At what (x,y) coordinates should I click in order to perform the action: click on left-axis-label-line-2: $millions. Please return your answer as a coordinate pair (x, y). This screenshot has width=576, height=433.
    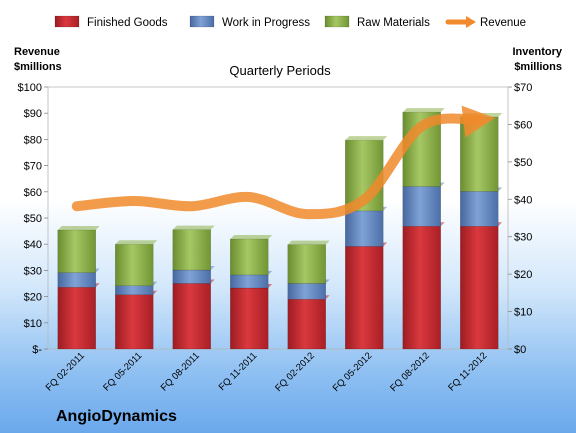
    Looking at the image, I should click on (38, 67).